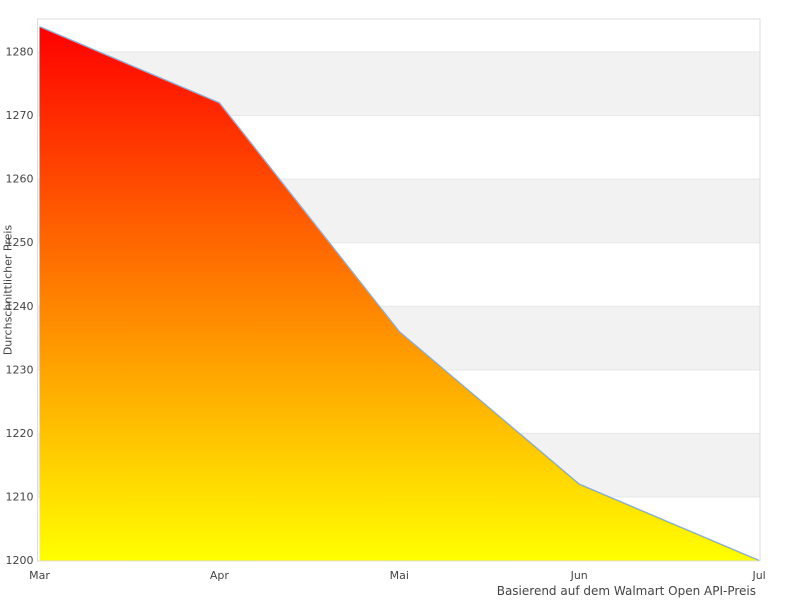 This screenshot has width=800, height=600. Describe the element at coordinates (20, 242) in the screenshot. I see `y-tick-label: 1250` at that location.